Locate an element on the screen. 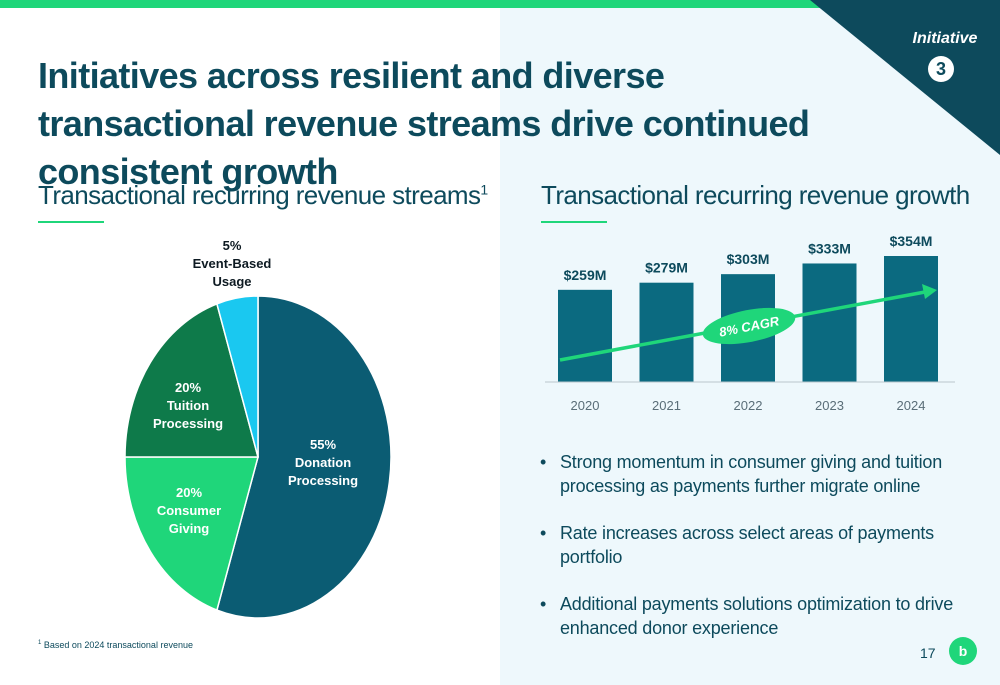 The height and width of the screenshot is (685, 1000). top-accent-bar is located at coordinates (500, 4).